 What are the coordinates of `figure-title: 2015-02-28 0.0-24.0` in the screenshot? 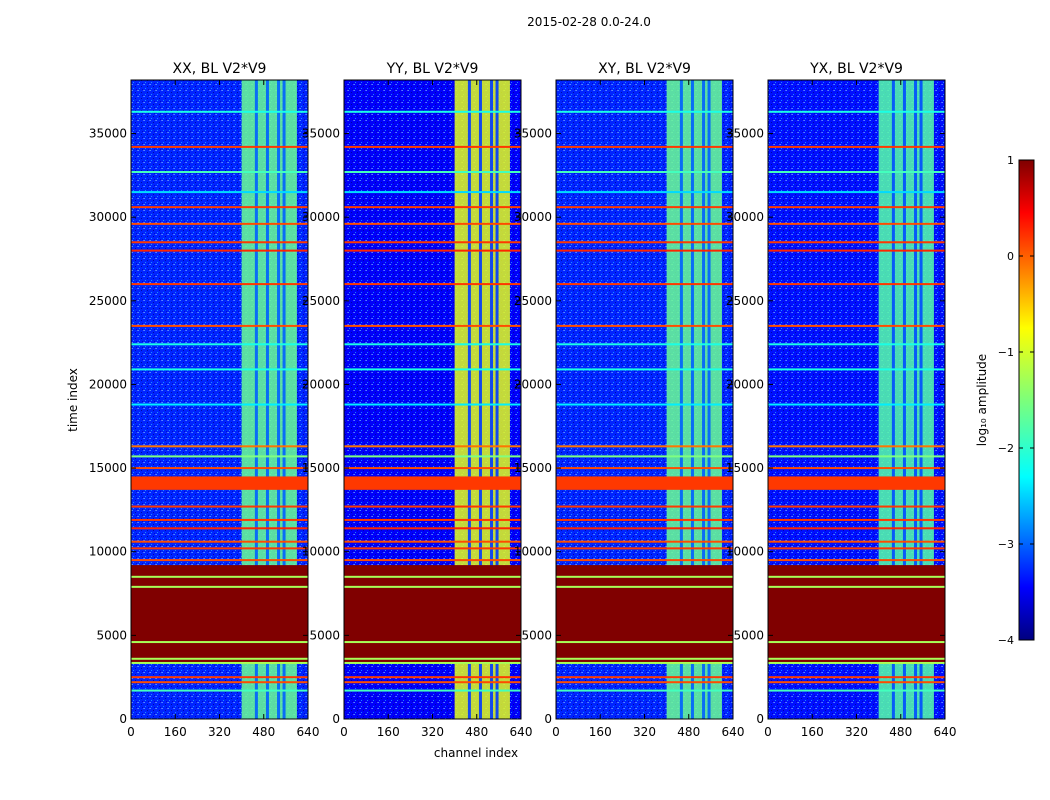 It's located at (589, 22).